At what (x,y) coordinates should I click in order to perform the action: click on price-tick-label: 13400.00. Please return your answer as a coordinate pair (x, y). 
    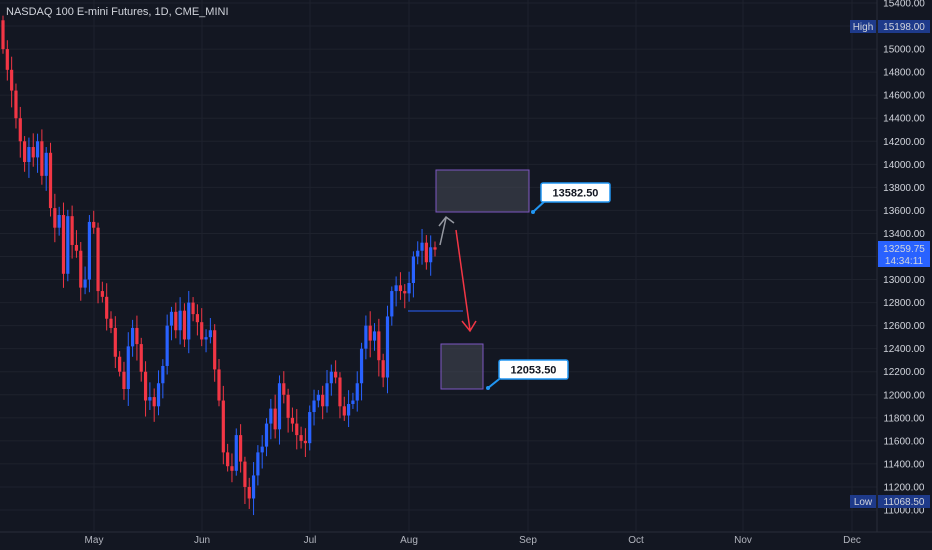
    Looking at the image, I should click on (904, 234).